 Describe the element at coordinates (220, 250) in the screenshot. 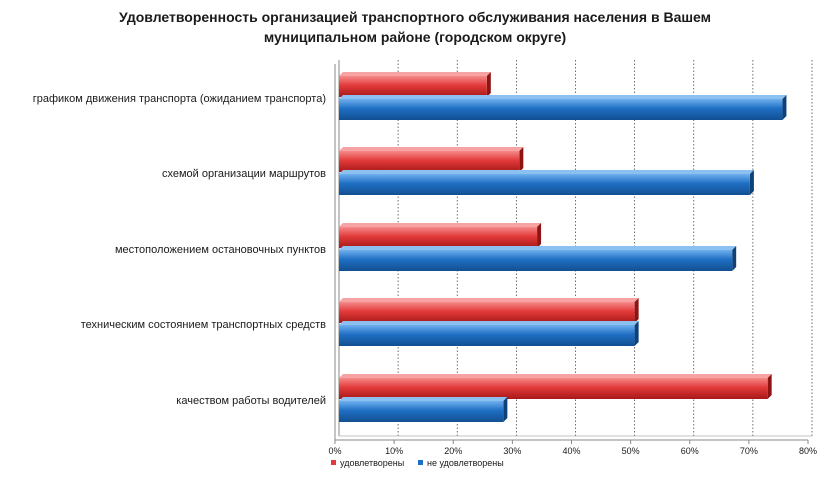

I see `category-label: местоположением остановочных пунктов` at that location.